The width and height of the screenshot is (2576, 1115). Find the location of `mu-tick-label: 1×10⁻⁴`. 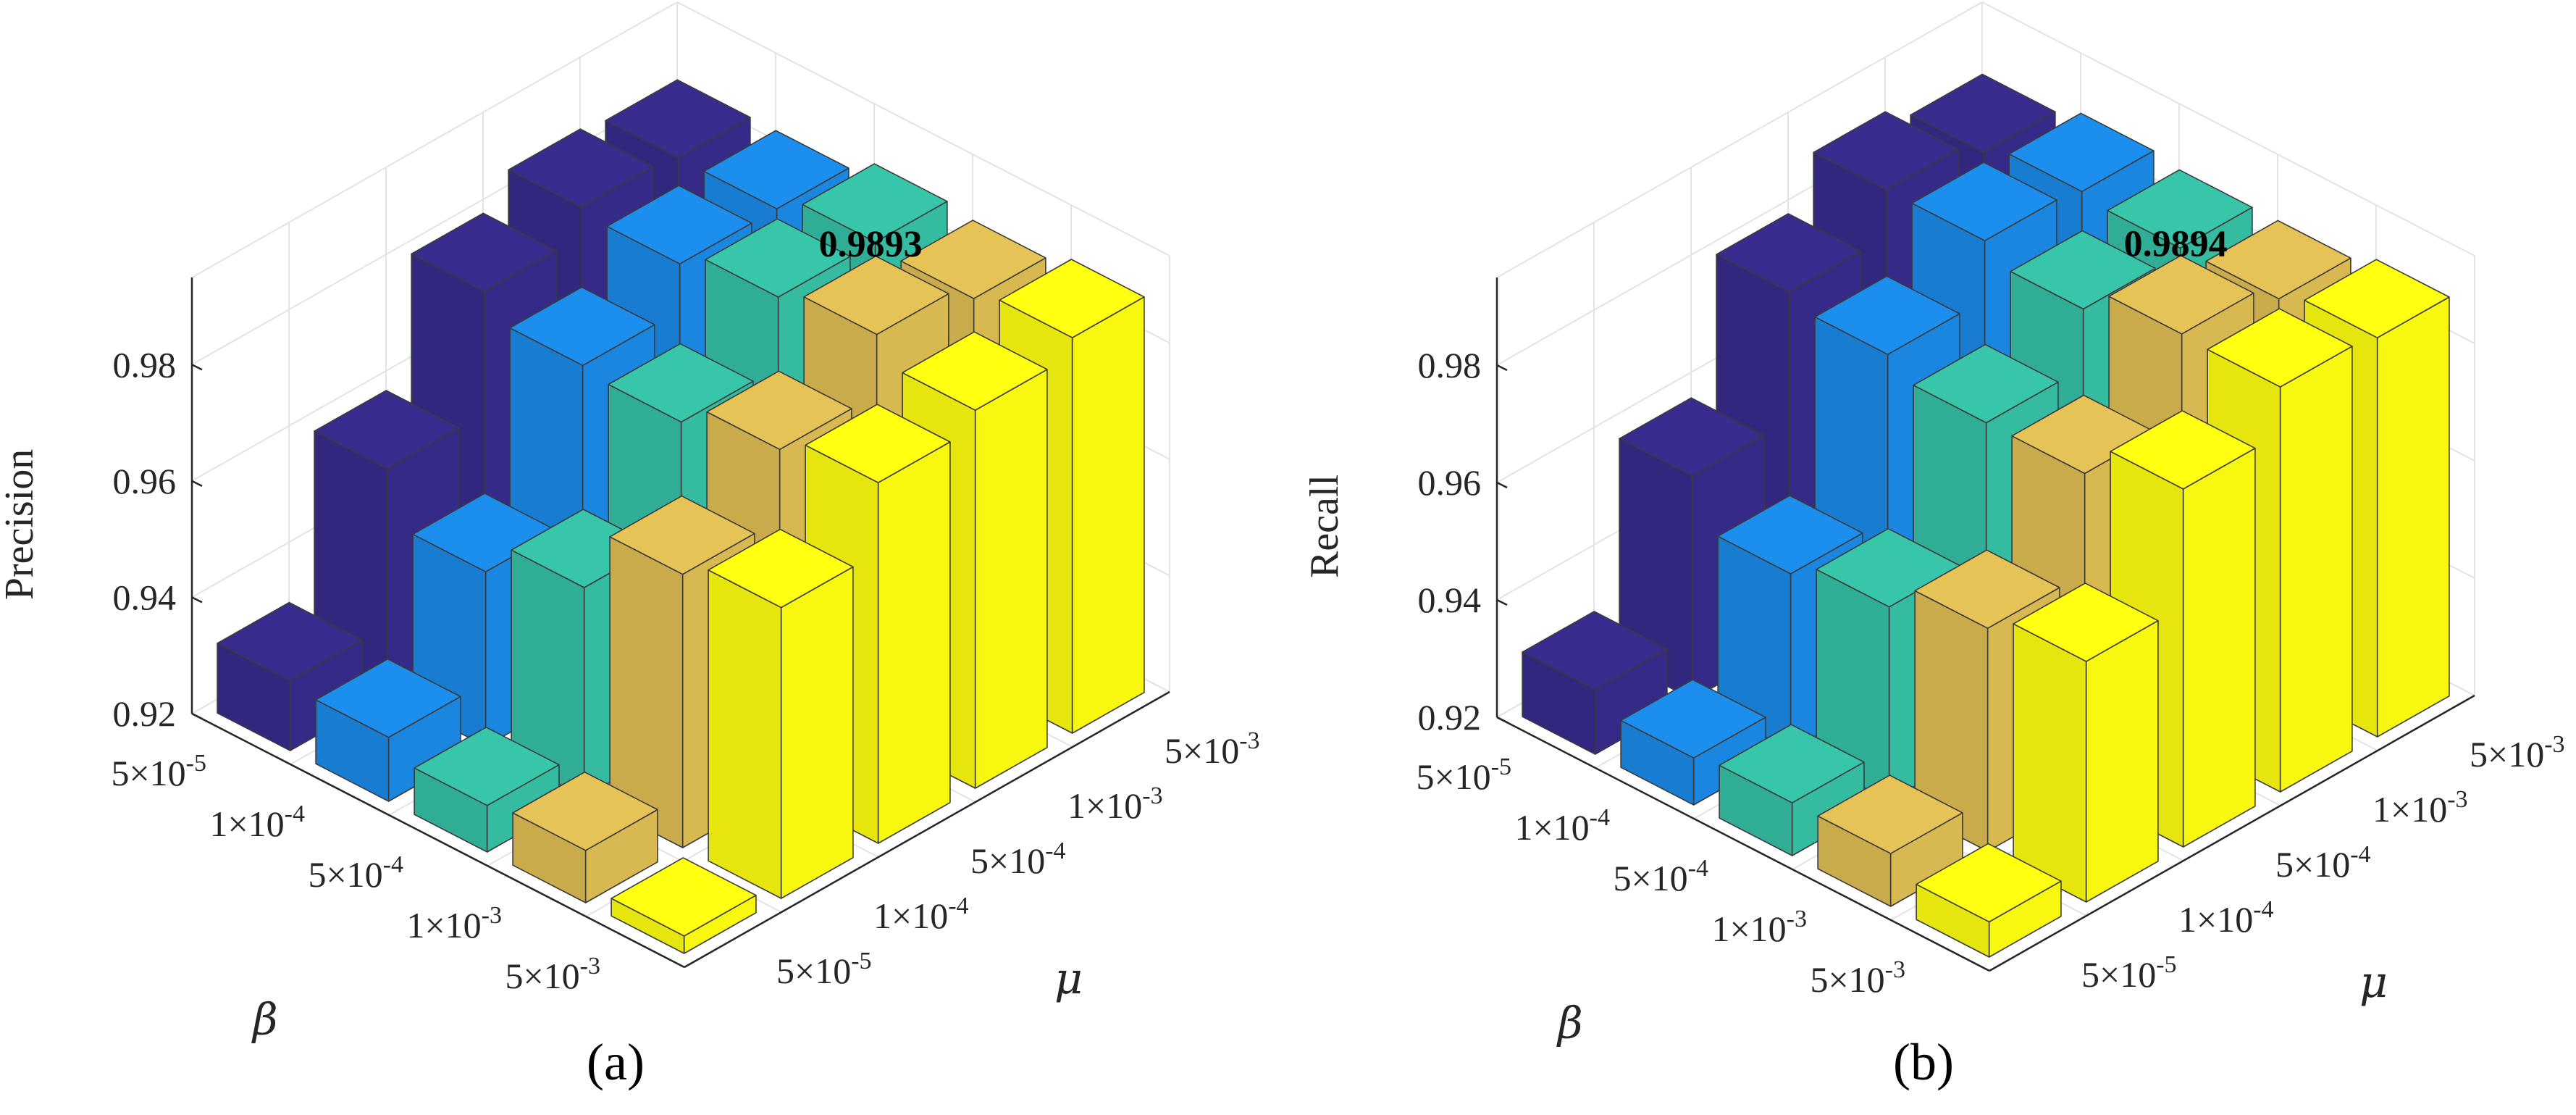

mu-tick-label: 1×10⁻⁴ is located at coordinates (921, 914).